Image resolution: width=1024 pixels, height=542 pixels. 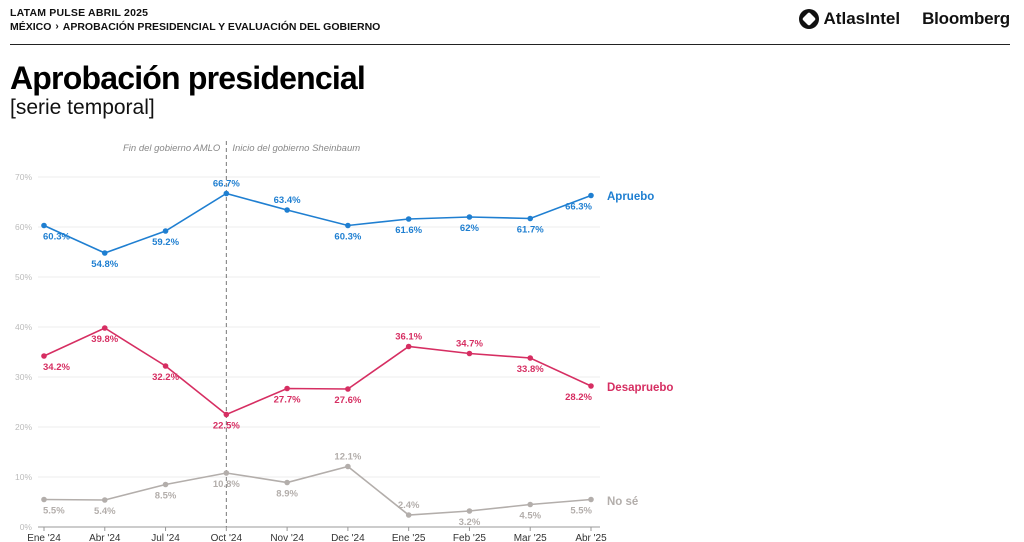 I want to click on data-label-desapruebo: 27.7%, so click(x=287, y=400).